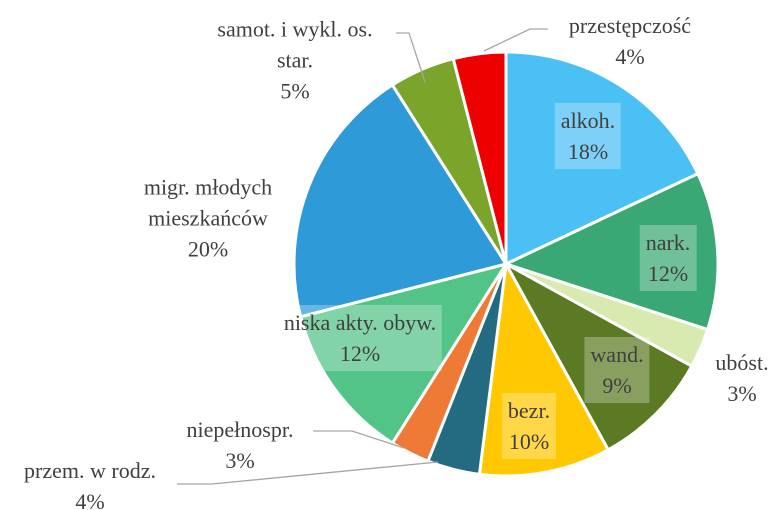 This screenshot has width=778, height=510. What do you see at coordinates (529, 441) in the screenshot?
I see `value-label: 10%` at bounding box center [529, 441].